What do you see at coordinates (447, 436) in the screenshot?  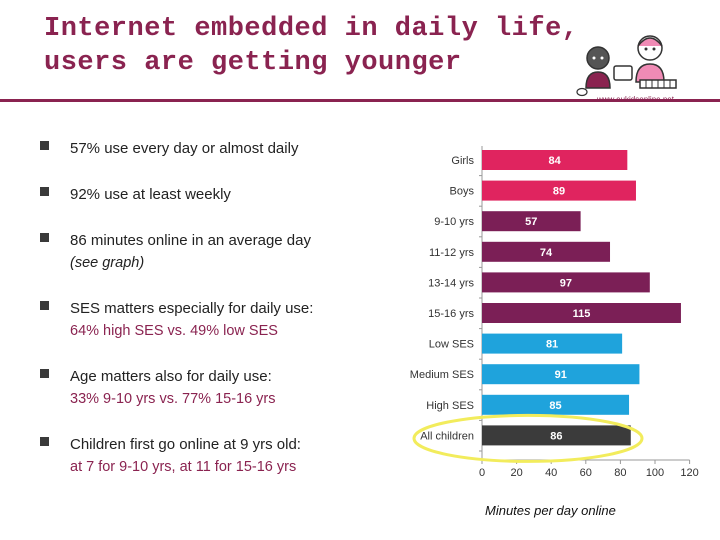 I see `chart-category-label: All children` at bounding box center [447, 436].